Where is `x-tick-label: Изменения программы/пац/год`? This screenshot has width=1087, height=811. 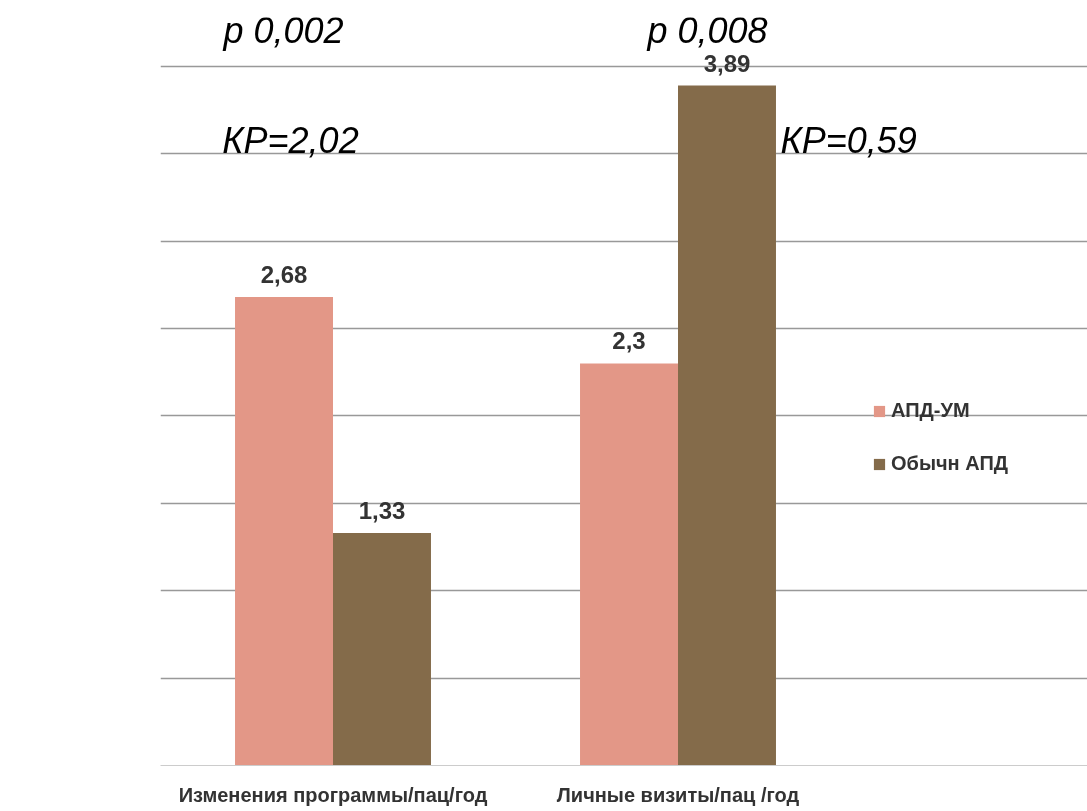 x-tick-label: Изменения программы/пац/год is located at coordinates (333, 794).